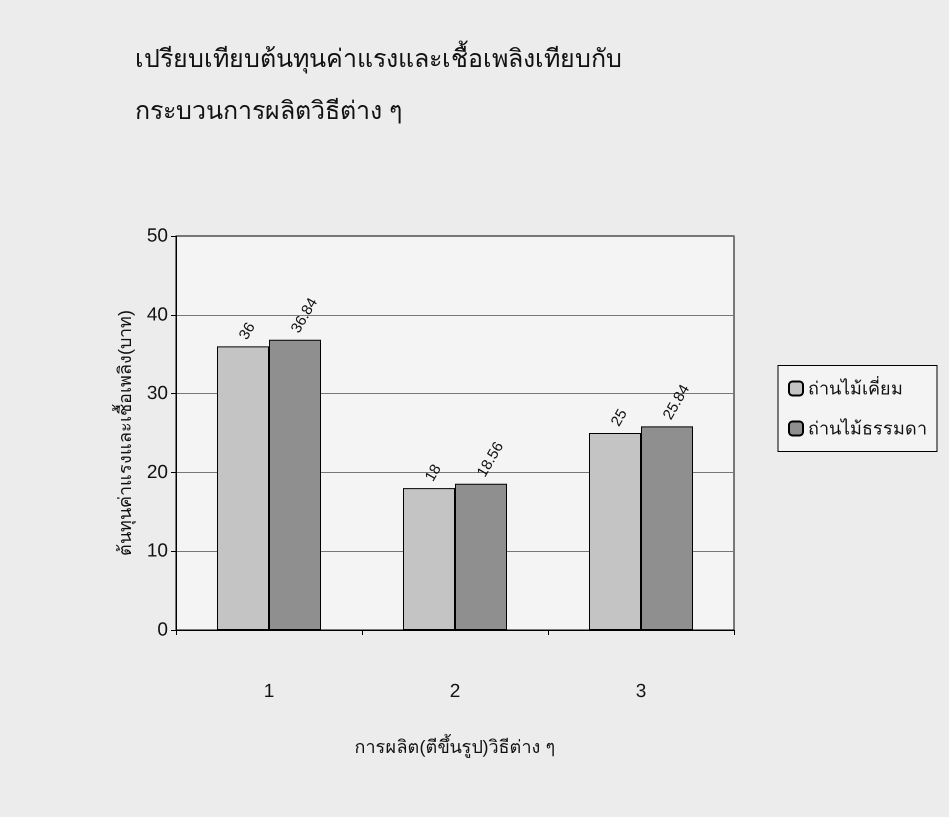 The height and width of the screenshot is (817, 949). Describe the element at coordinates (619, 418) in the screenshot. I see `data-label: 25` at that location.